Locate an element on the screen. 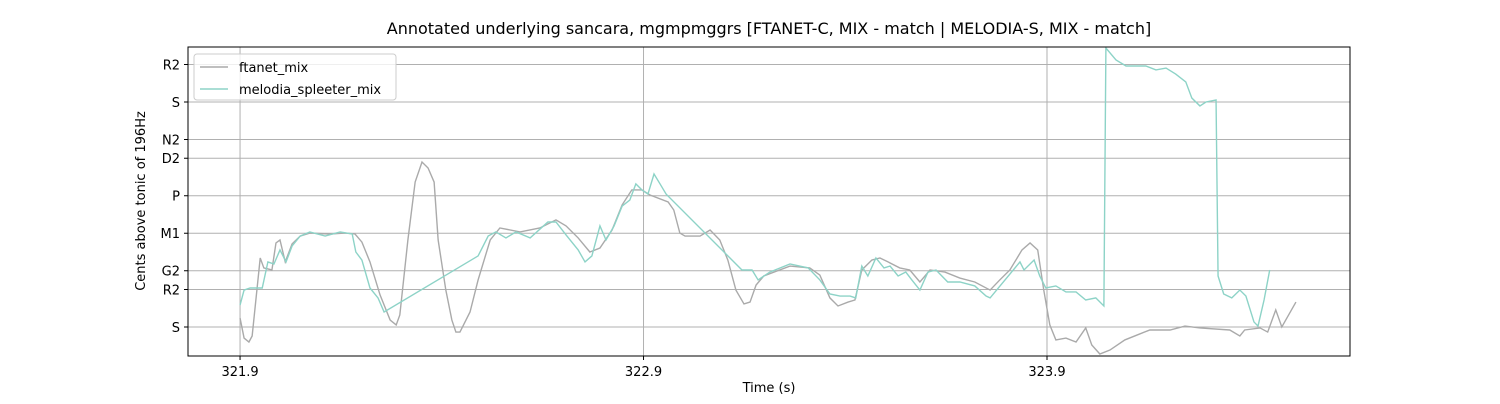 This screenshot has height=404, width=1500. x-tick-label: 321.9 is located at coordinates (239, 372).